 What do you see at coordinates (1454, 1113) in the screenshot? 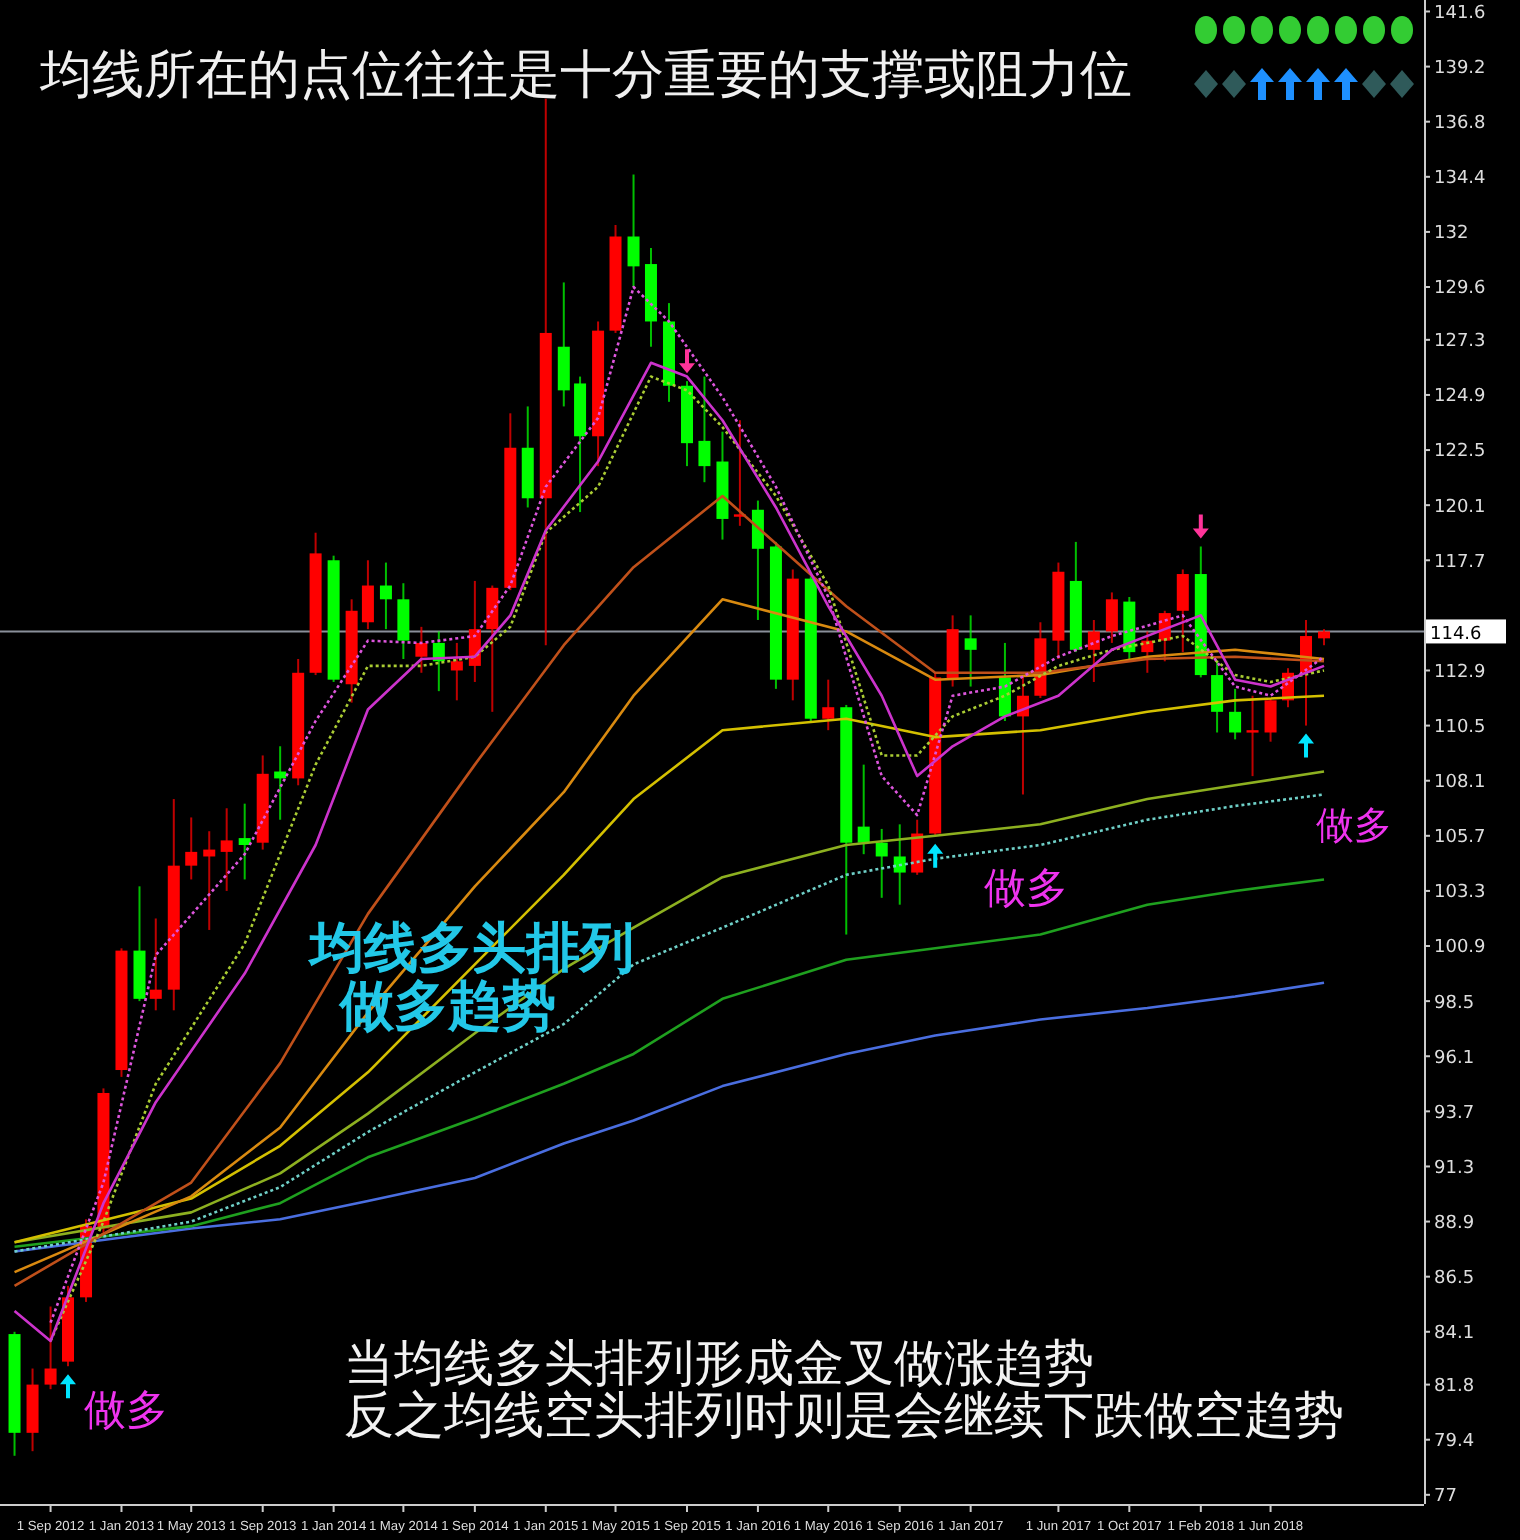
I see `y-tick-label: 93.7` at bounding box center [1454, 1113].